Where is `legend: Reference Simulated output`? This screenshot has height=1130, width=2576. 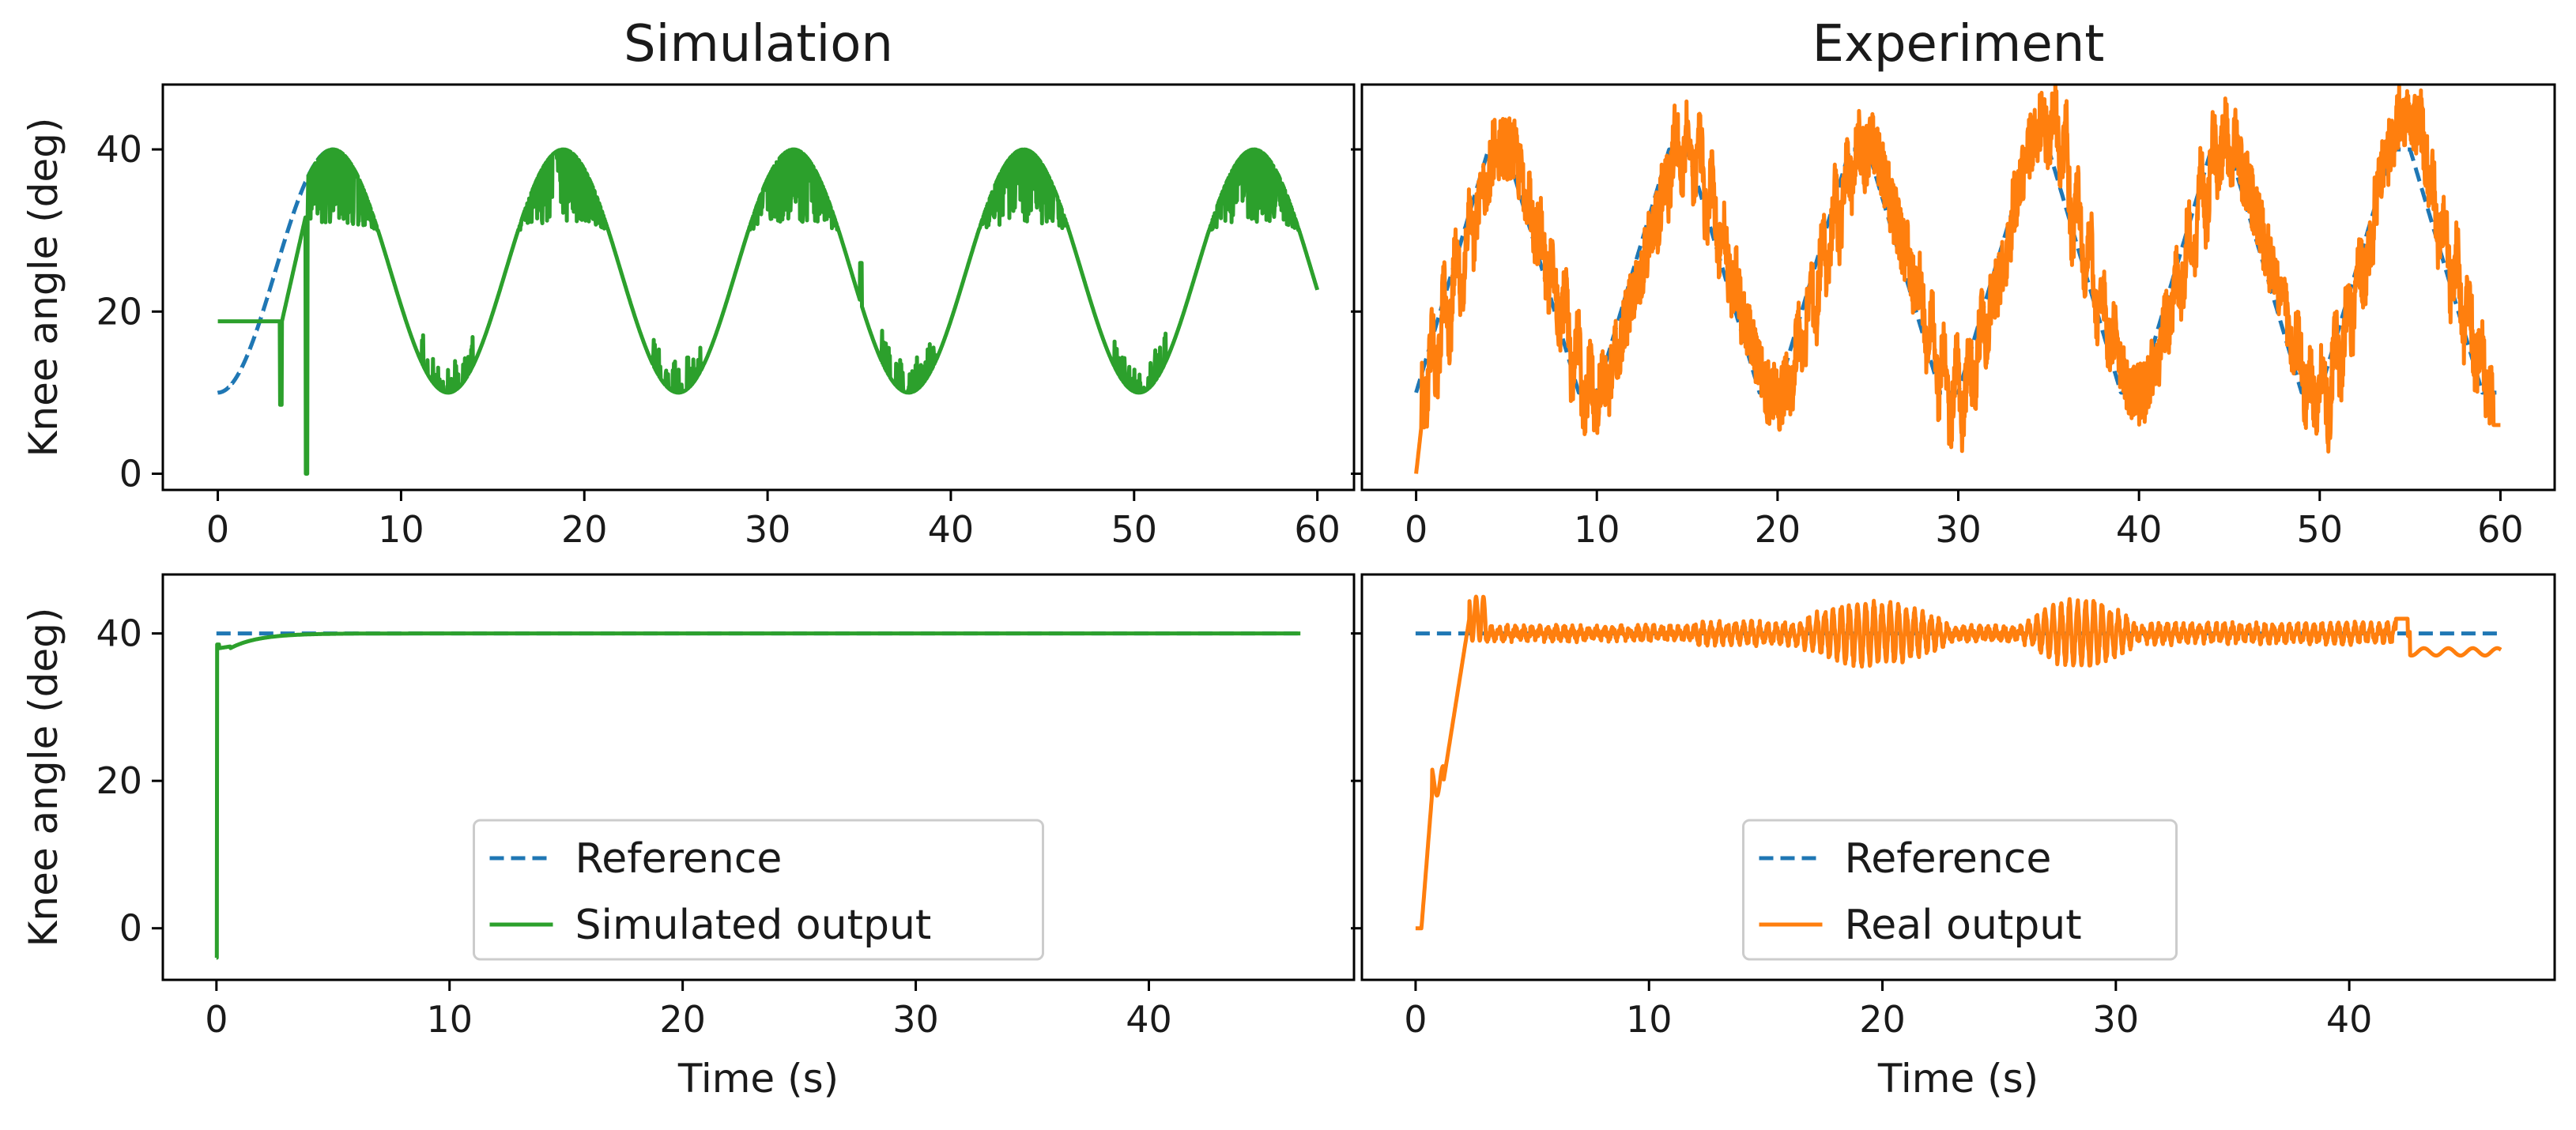 legend: Reference Simulated output is located at coordinates (758, 890).